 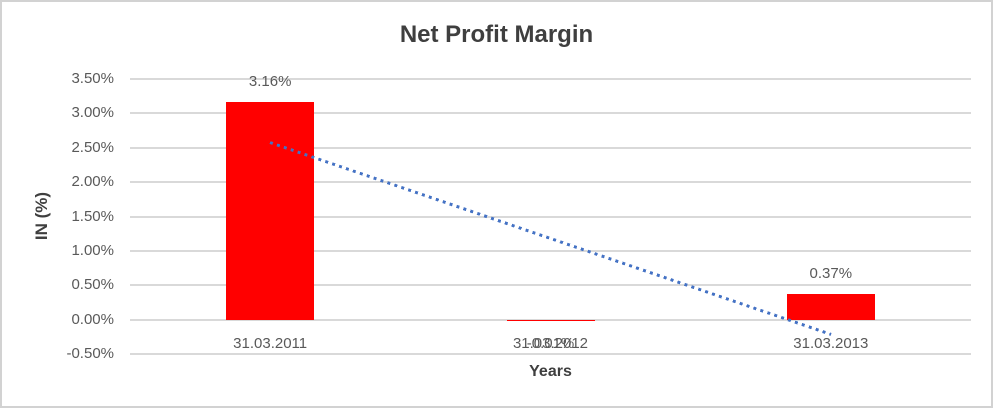 What do you see at coordinates (831, 274) in the screenshot?
I see `bar-data-label: 0.37%` at bounding box center [831, 274].